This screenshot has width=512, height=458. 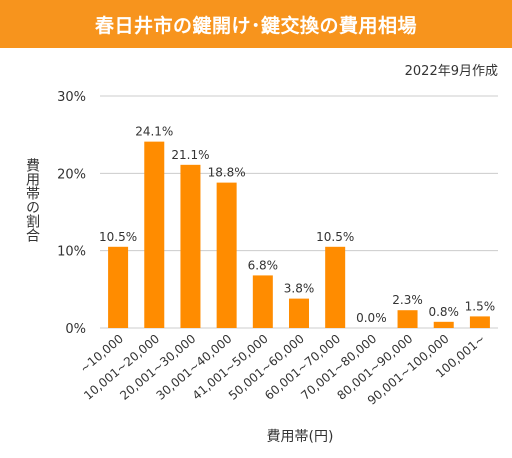 I want to click on data-label: 3.8%, so click(x=299, y=289).